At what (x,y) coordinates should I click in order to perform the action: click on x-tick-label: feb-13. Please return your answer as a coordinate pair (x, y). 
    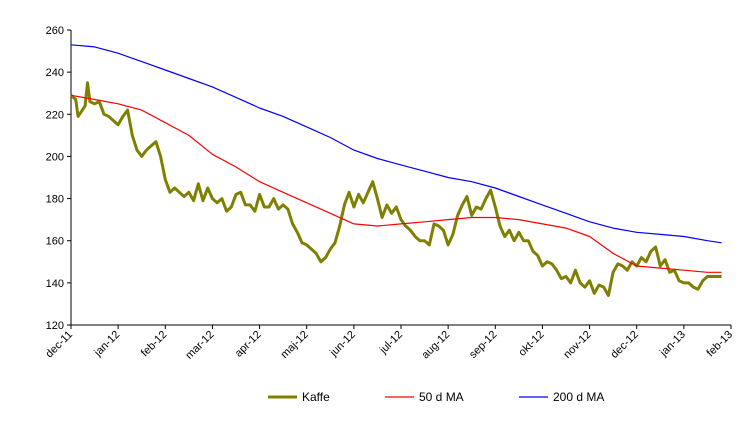
    Looking at the image, I should click on (720, 344).